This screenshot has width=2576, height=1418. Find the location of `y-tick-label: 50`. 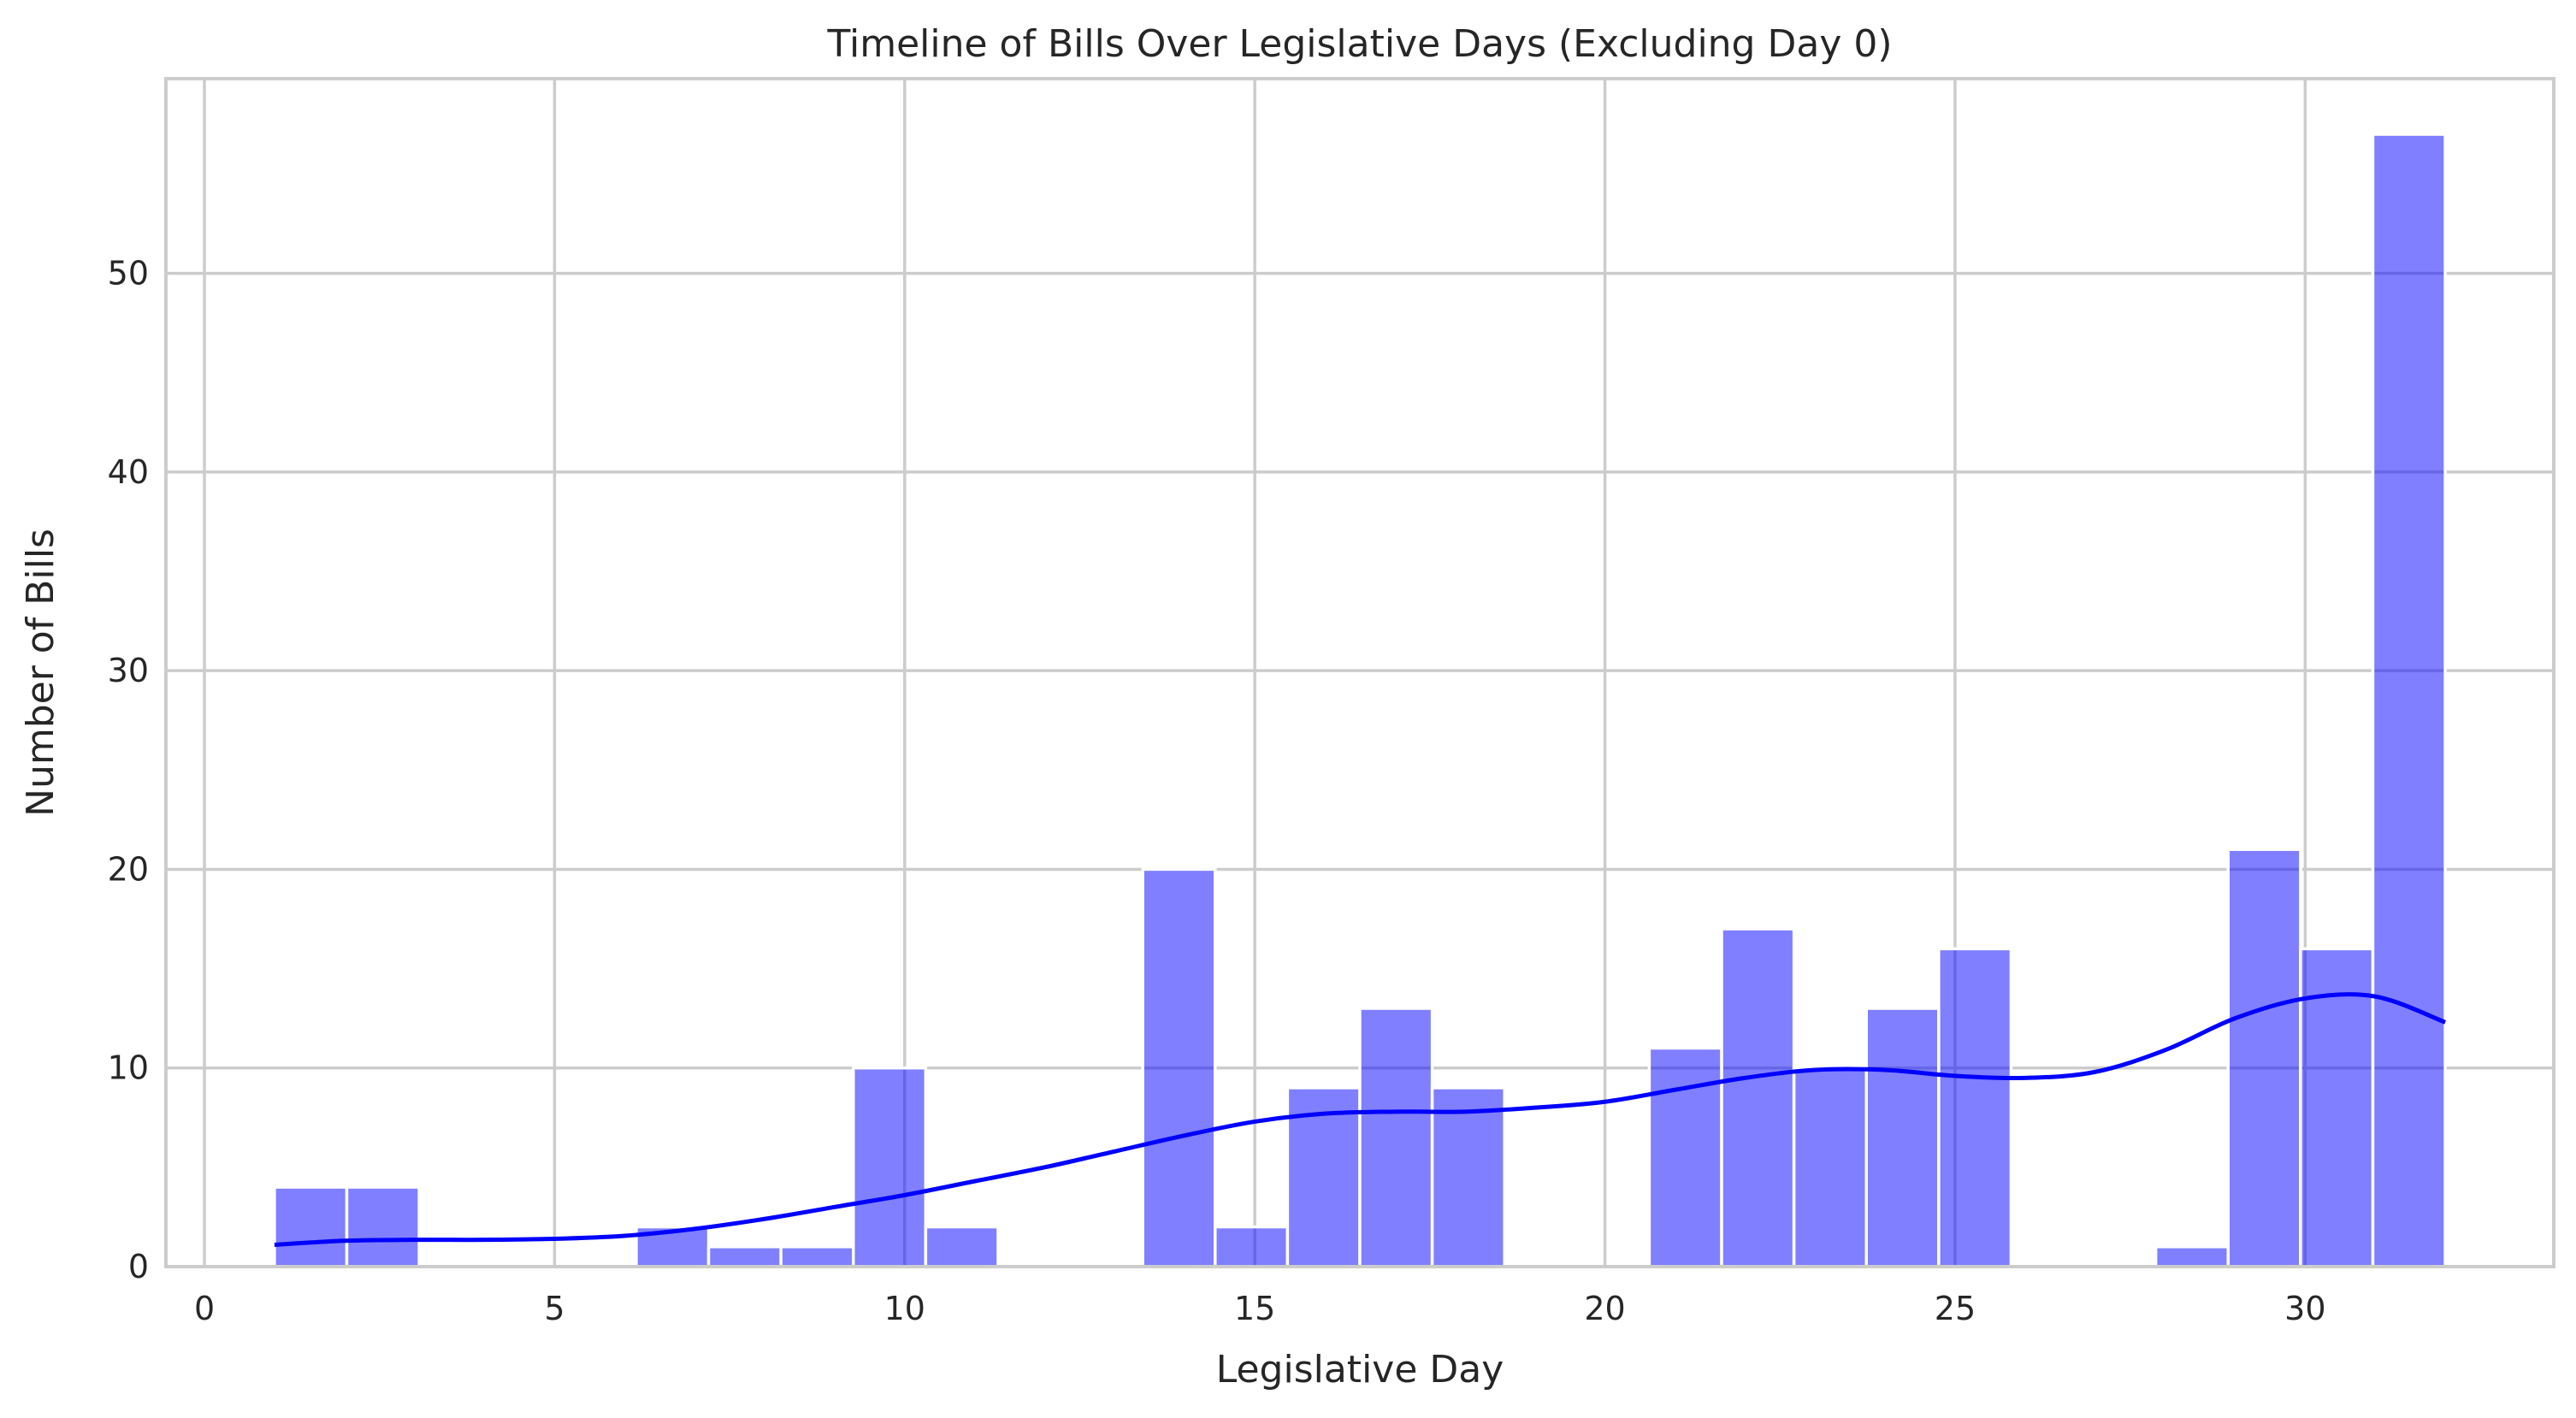

y-tick-label: 50 is located at coordinates (128, 273).